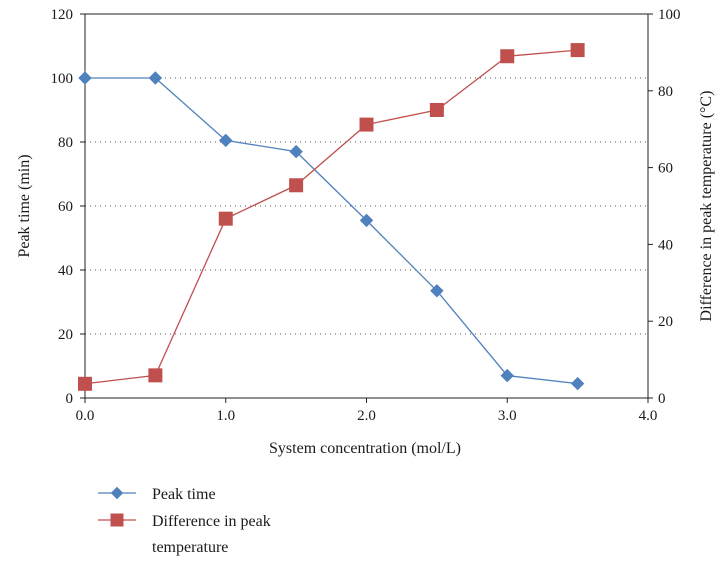 Image resolution: width=724 pixels, height=563 pixels. Describe the element at coordinates (669, 15) in the screenshot. I see `y-right-tick-label: 100` at that location.